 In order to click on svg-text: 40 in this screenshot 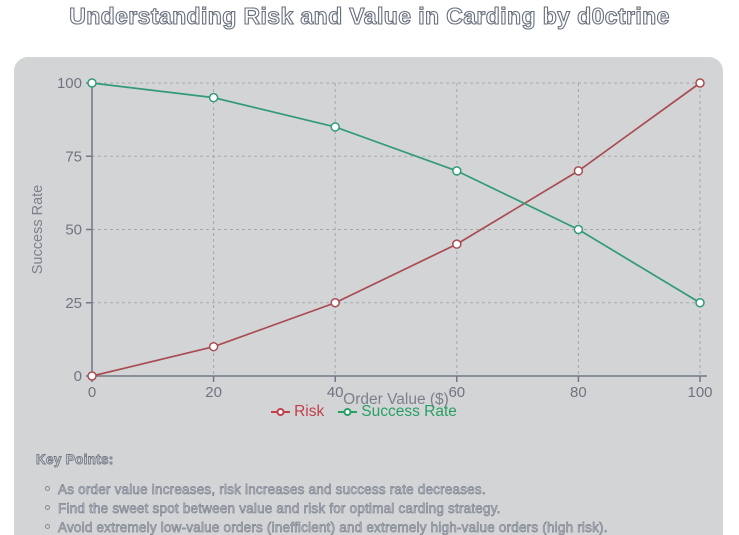, I will do `click(335, 392)`.